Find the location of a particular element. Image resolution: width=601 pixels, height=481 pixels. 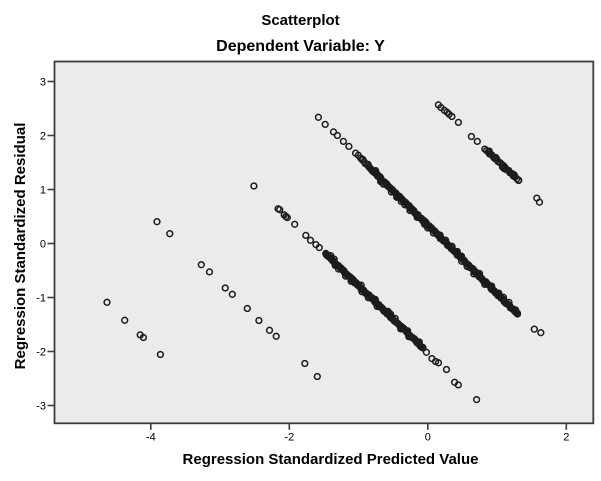

svg-text:Regression Standardized Residu: Regression Standardized Residual is located at coordinates (20, 246).